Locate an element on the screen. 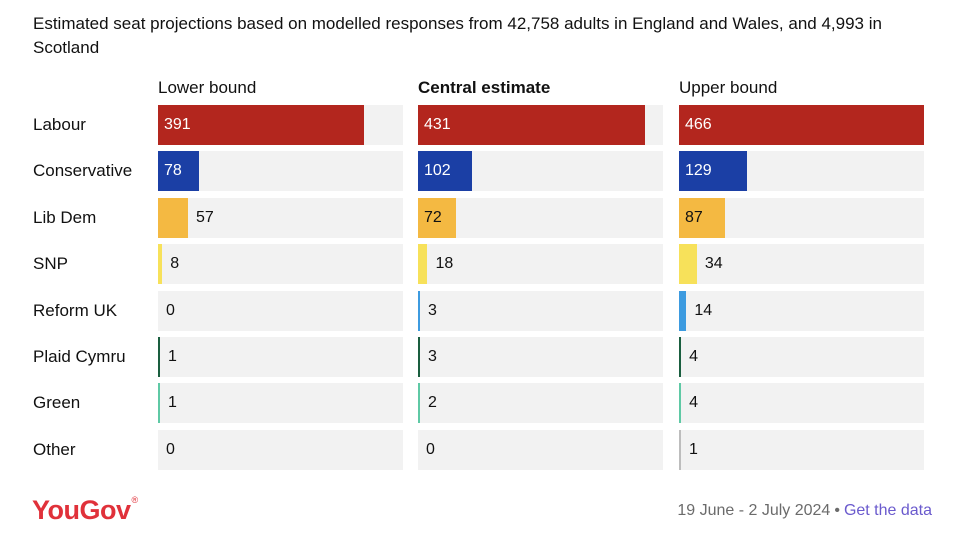 The height and width of the screenshot is (550, 960). data-label: 391 is located at coordinates (177, 124).